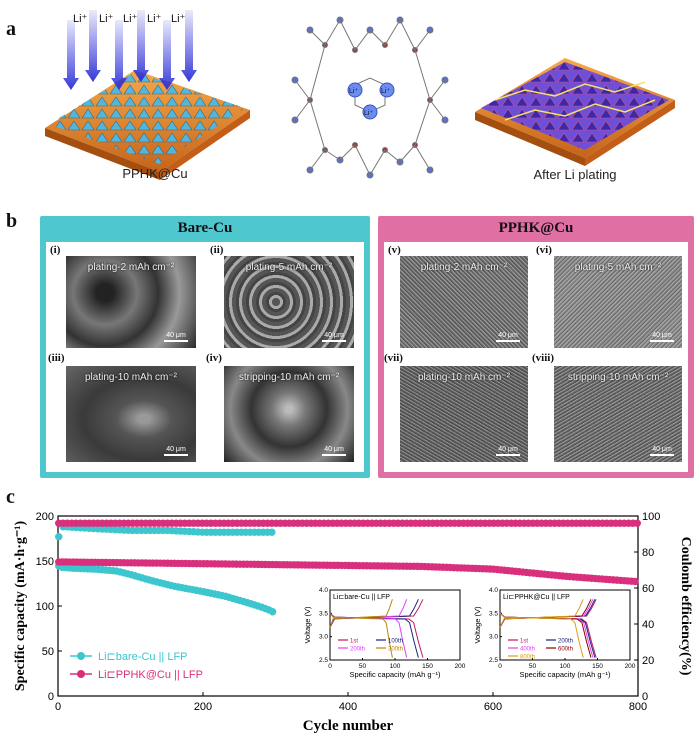  What do you see at coordinates (130, 50) in the screenshot?
I see `li-ion-arrows` at bounding box center [130, 50].